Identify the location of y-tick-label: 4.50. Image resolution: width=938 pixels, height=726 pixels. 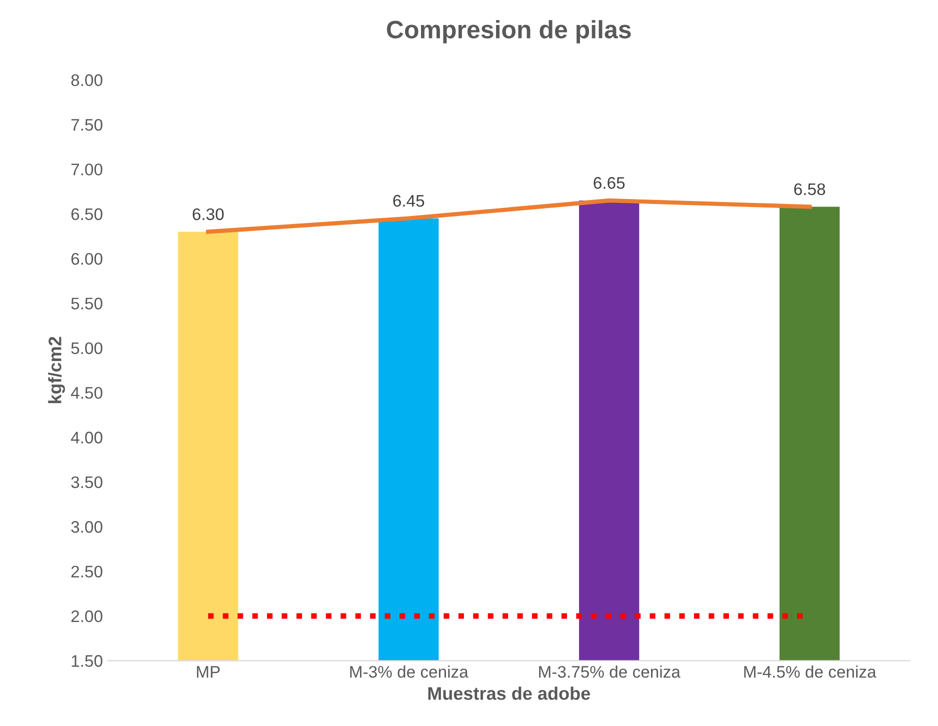
(86, 393).